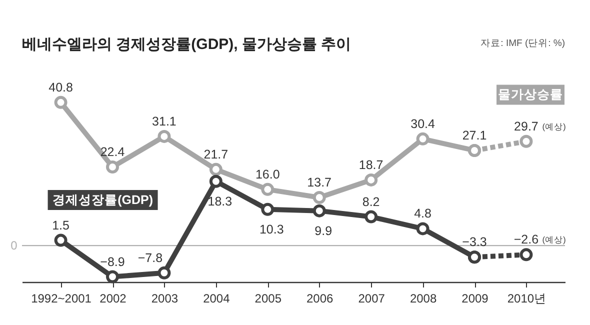 This screenshot has height=325, width=590. Describe the element at coordinates (113, 299) in the screenshot. I see `x-tick-label: 2002` at that location.